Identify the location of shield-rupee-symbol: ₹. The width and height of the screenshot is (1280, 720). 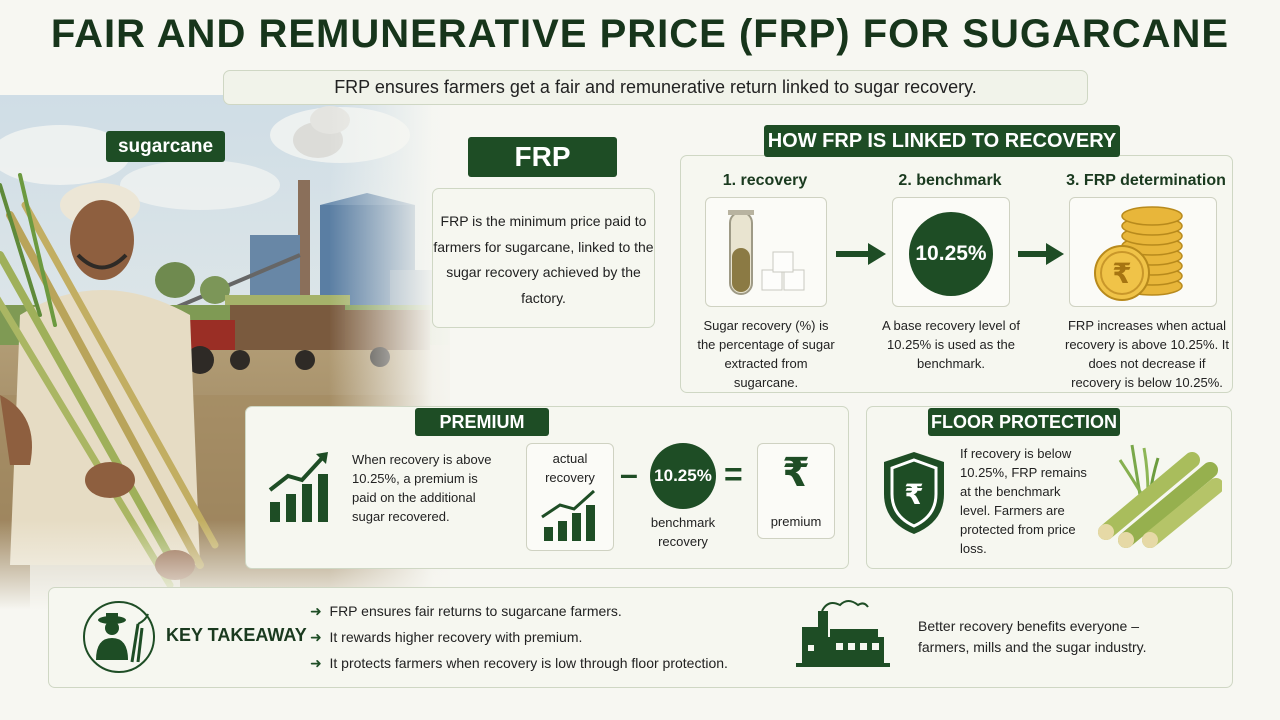
(913, 494).